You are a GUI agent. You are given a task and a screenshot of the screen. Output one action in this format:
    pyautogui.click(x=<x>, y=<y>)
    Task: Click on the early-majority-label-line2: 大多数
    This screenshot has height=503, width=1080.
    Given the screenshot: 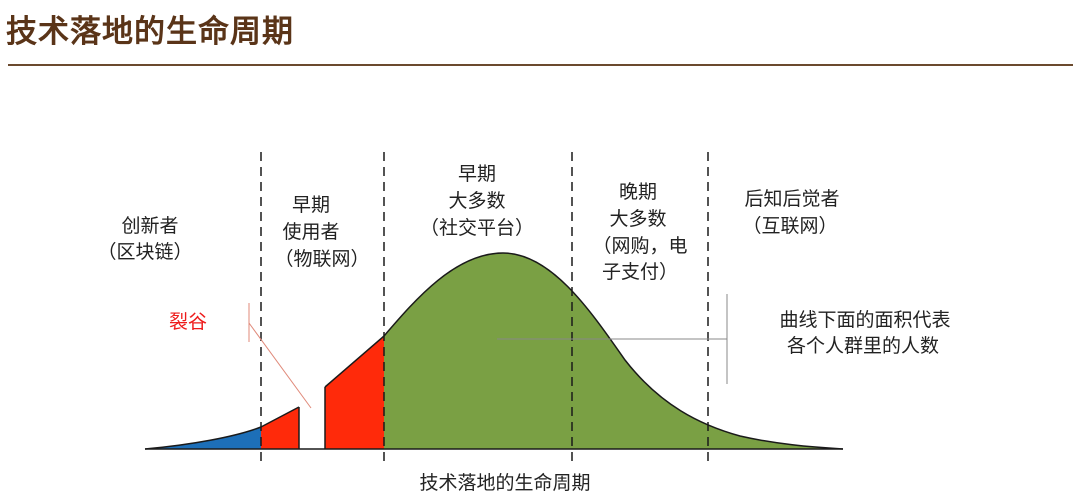 What is the action you would take?
    pyautogui.click(x=476, y=201)
    